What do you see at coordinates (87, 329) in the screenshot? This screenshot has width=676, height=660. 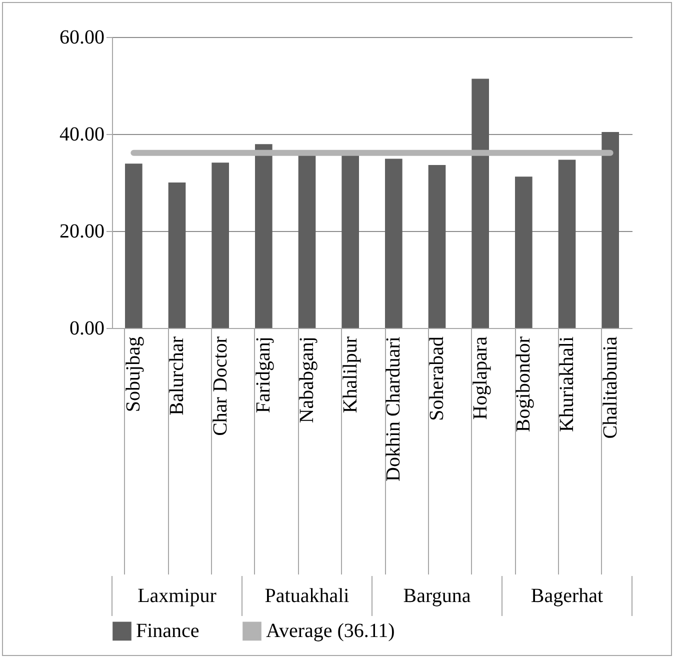 I see `y-tick-label: 0.00` at bounding box center [87, 329].